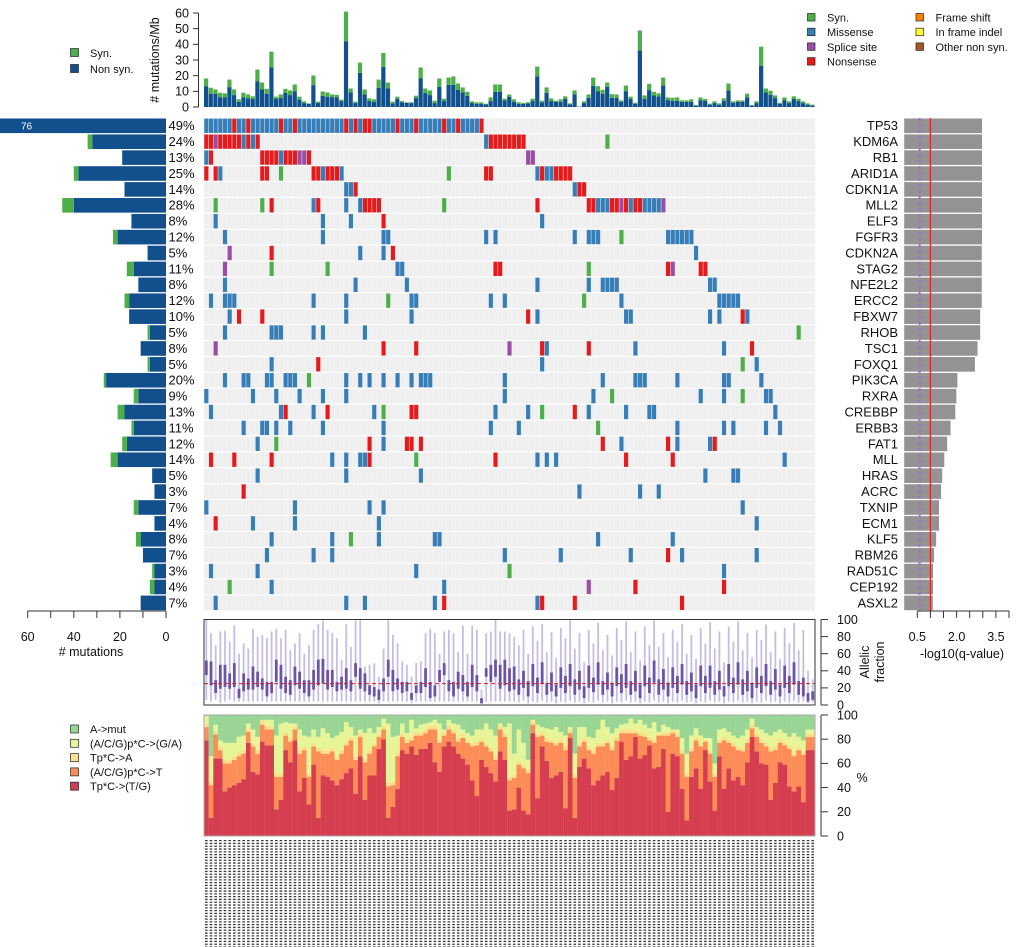 This screenshot has height=947, width=1020. What do you see at coordinates (875, 141) in the screenshot?
I see `gene-label: KDM6A` at bounding box center [875, 141].